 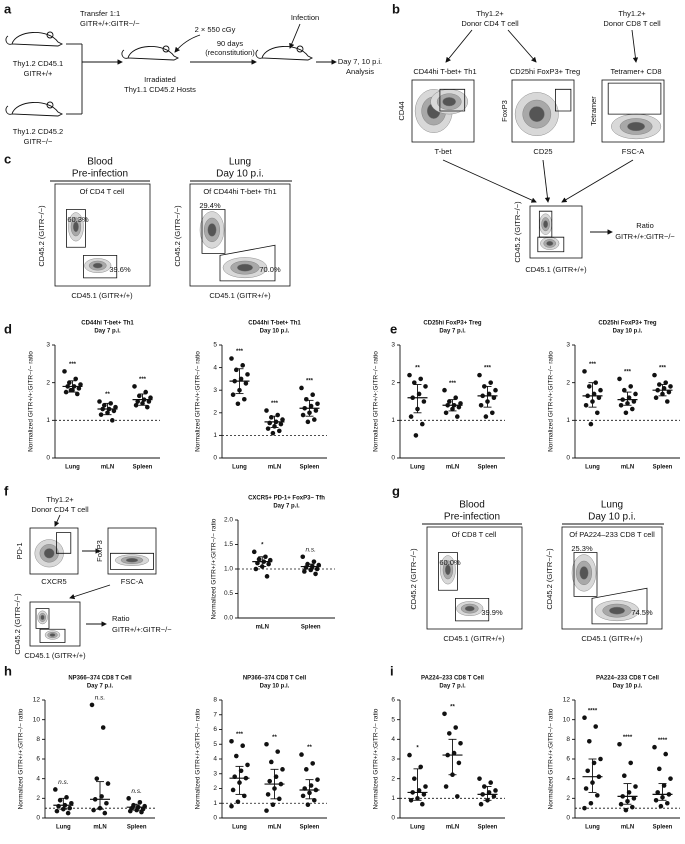 What do you see at coordinates (635, 71) in the screenshot?
I see `label: Tetramer+ CD8` at bounding box center [635, 71].